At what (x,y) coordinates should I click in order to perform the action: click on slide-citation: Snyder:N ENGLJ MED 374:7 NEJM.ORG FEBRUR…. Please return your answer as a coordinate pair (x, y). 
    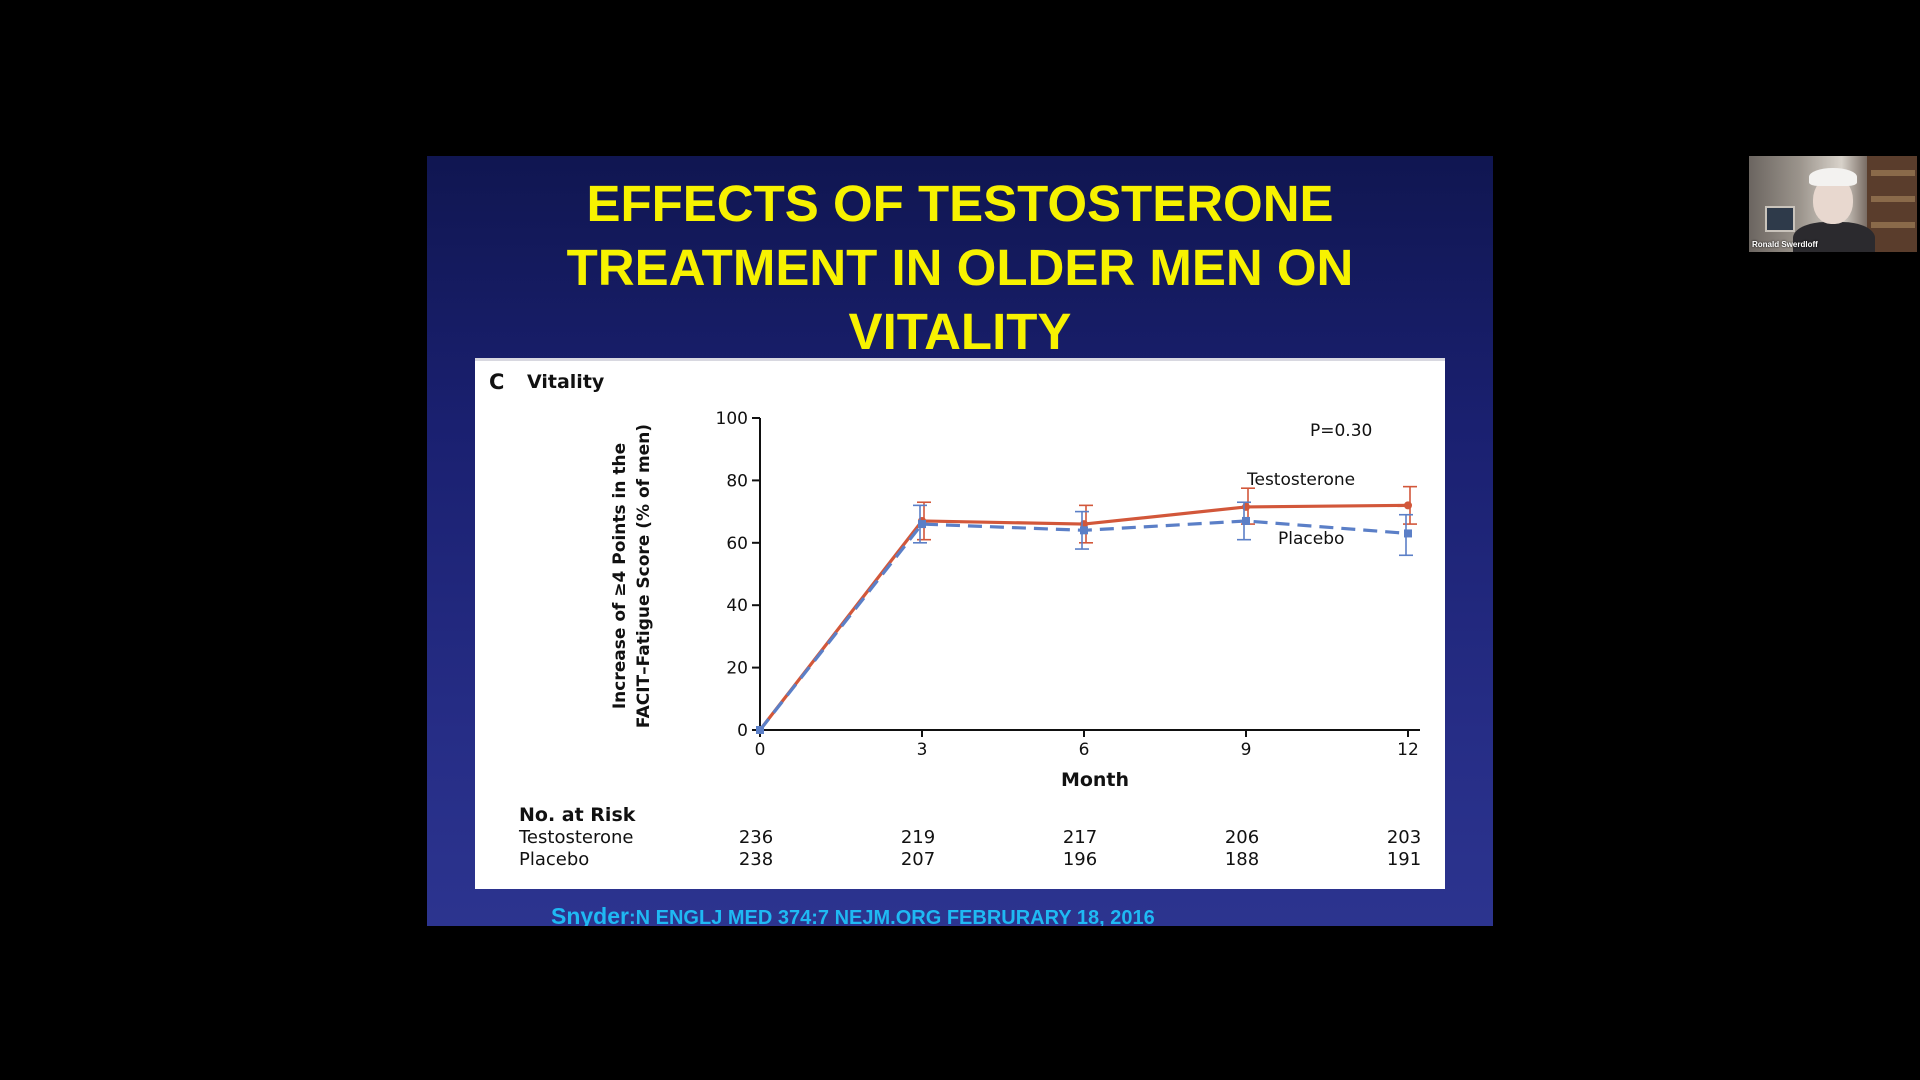
    Looking at the image, I should click on (853, 914).